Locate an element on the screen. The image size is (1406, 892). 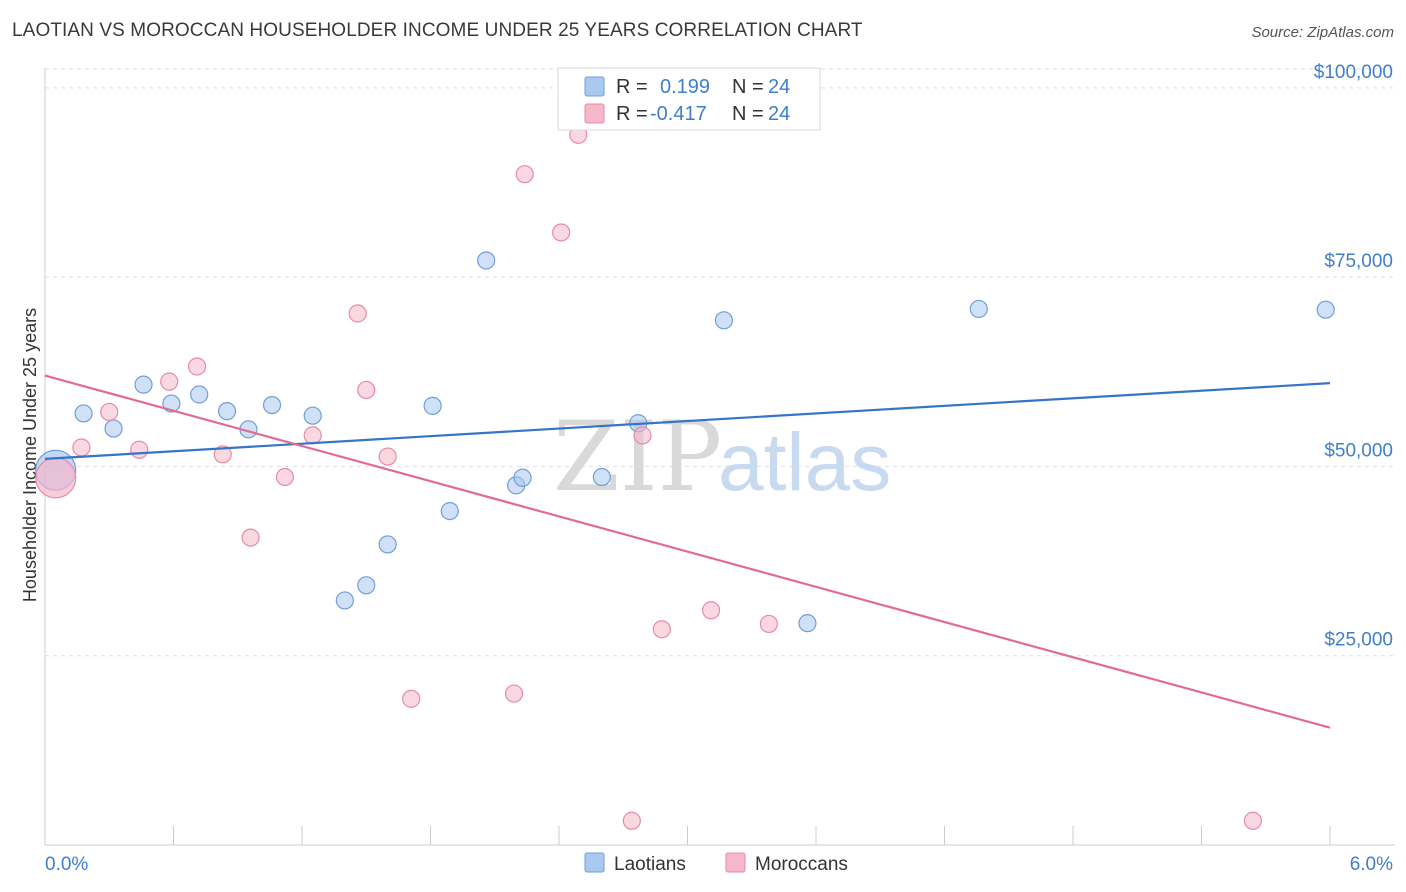
y-tick-label: $100,000 is located at coordinates (1353, 72).